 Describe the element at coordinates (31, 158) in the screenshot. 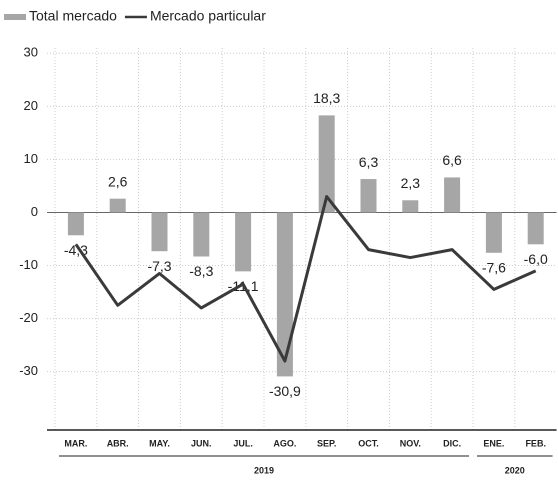

I see `y-tick-label: 10` at that location.